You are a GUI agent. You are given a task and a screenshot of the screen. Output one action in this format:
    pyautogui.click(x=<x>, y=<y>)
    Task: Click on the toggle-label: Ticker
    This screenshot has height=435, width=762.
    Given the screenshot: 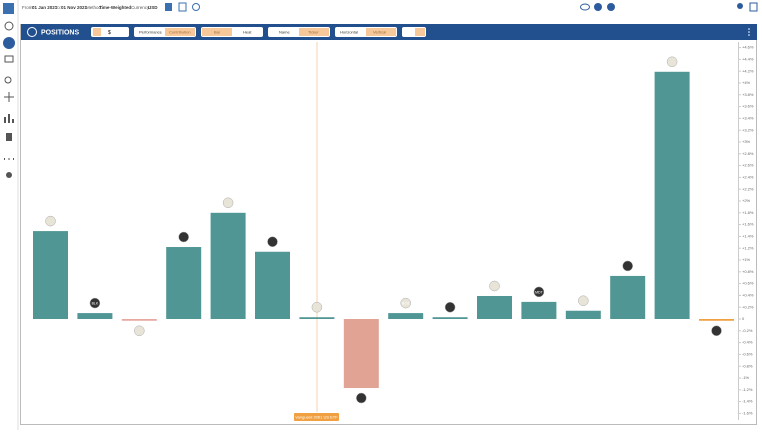 What is the action you would take?
    pyautogui.click(x=313, y=32)
    